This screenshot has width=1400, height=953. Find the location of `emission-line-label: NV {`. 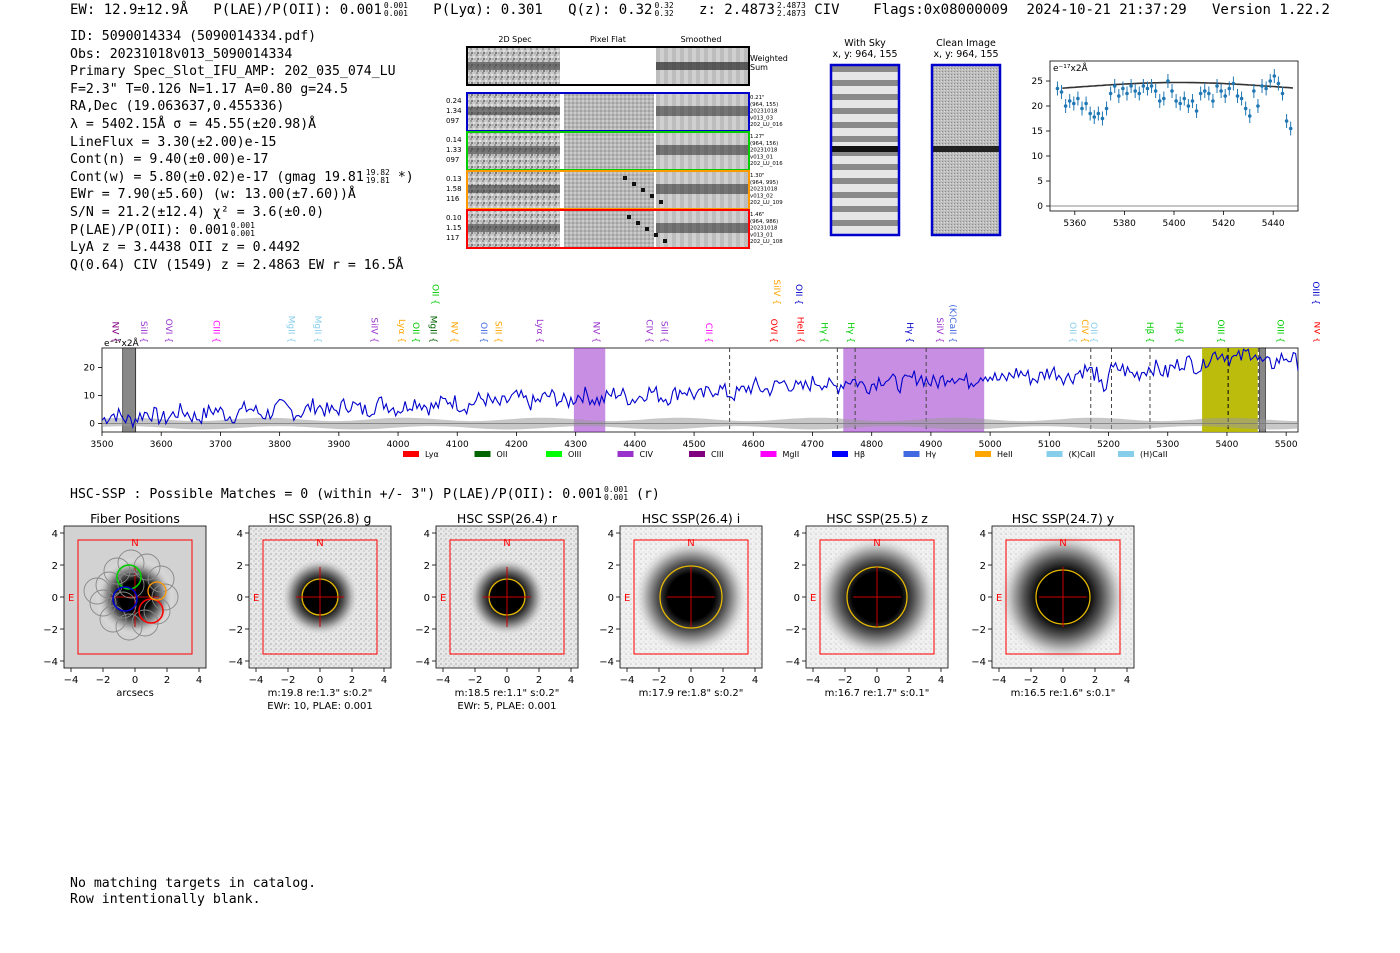

emission-line-label: NV { is located at coordinates (595, 332).